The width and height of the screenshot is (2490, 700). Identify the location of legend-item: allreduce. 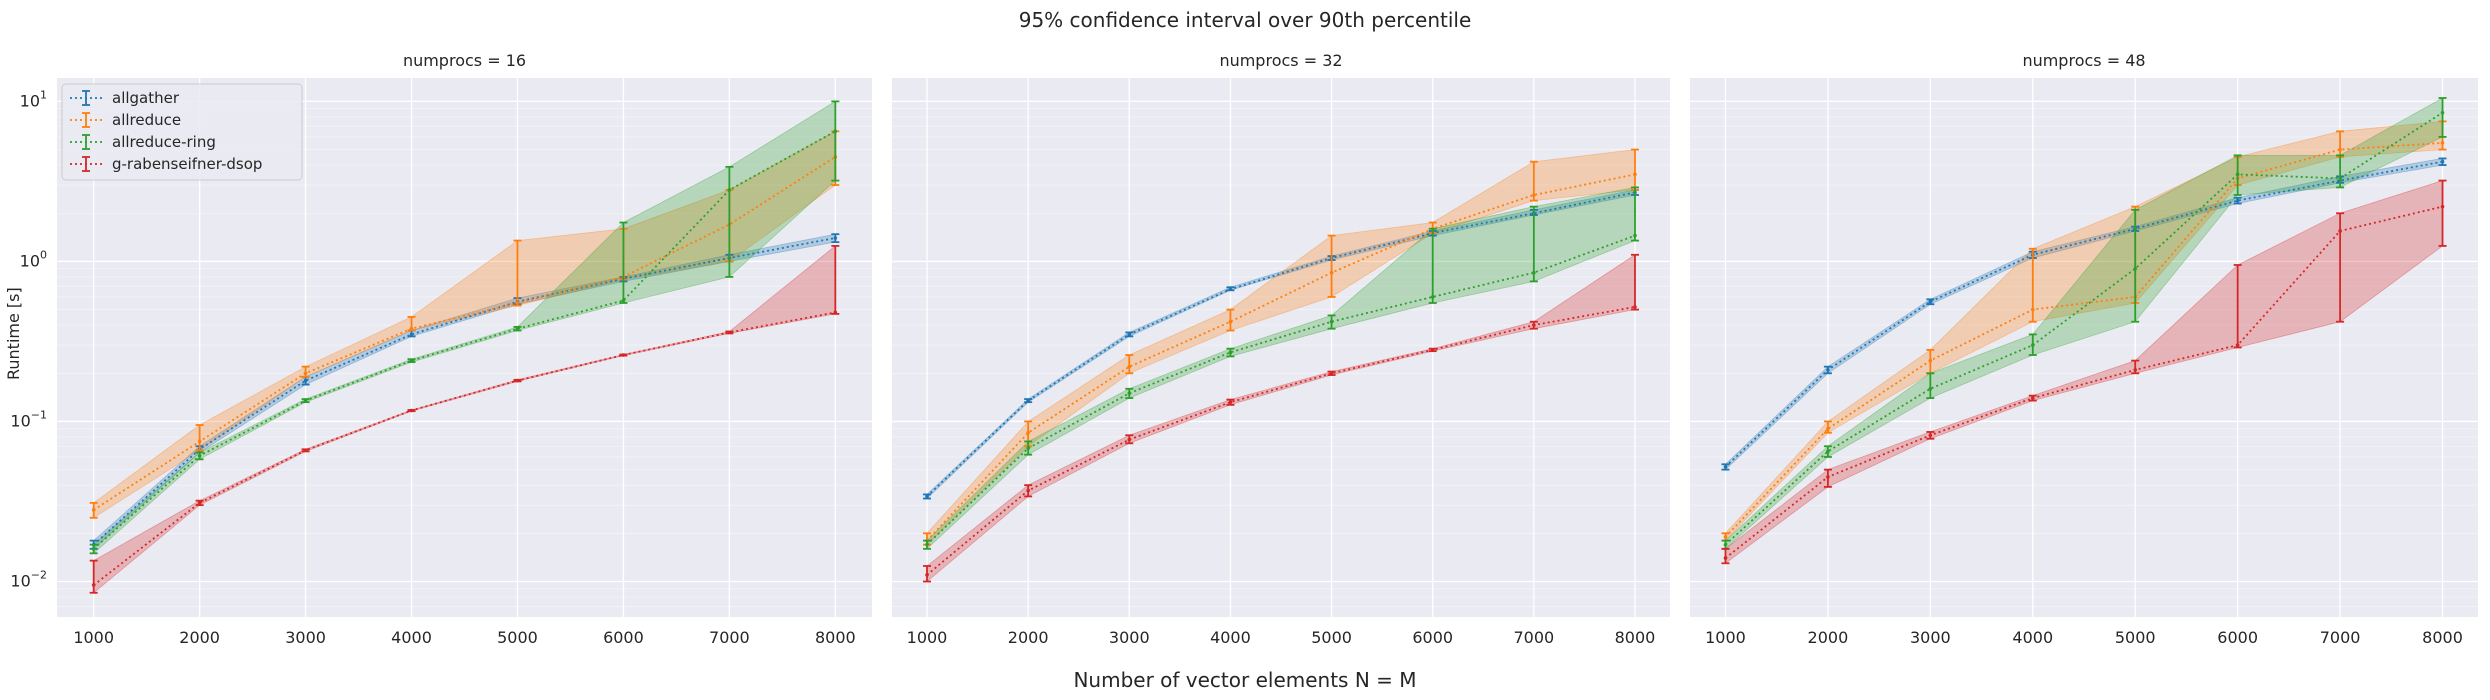
(125, 120).